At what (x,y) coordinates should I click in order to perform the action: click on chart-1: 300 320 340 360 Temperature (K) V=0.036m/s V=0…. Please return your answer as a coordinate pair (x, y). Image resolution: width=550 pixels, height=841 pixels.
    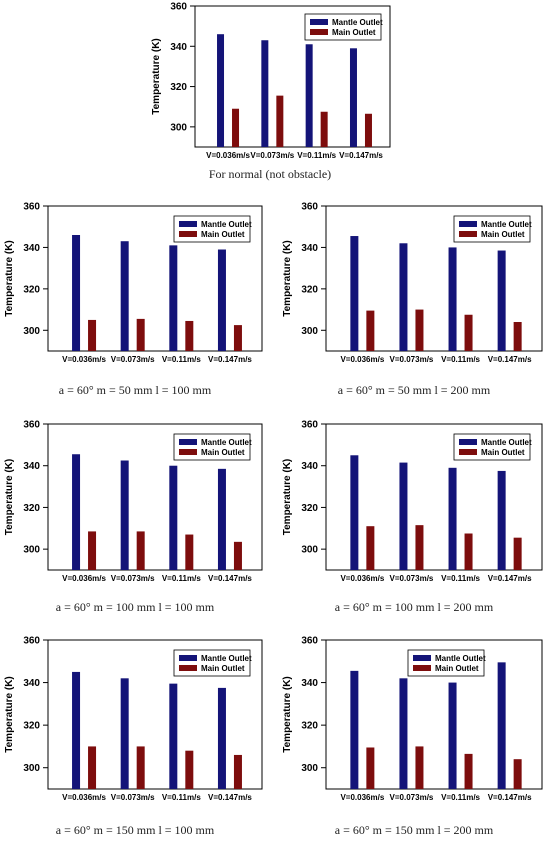
    Looking at the image, I should click on (133, 283).